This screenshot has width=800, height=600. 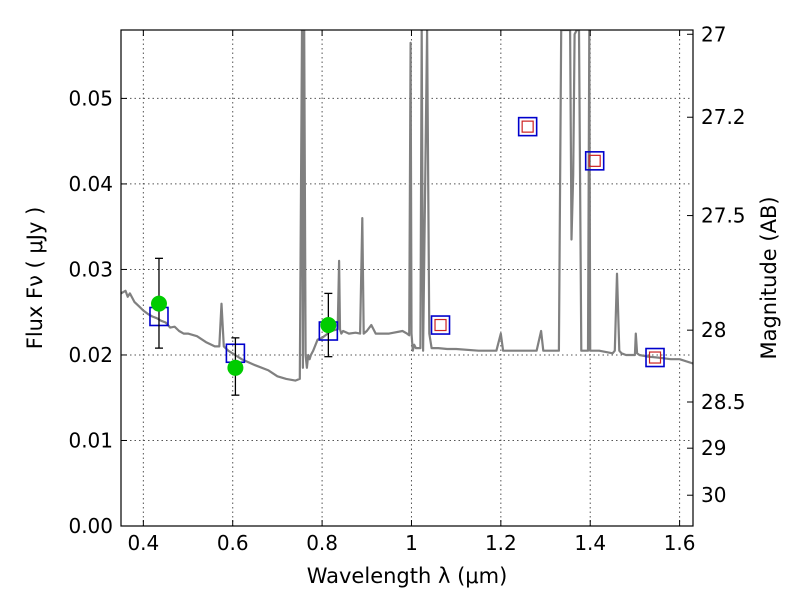 What do you see at coordinates (90, 269) in the screenshot?
I see `y-tick-label: 0.03` at bounding box center [90, 269].